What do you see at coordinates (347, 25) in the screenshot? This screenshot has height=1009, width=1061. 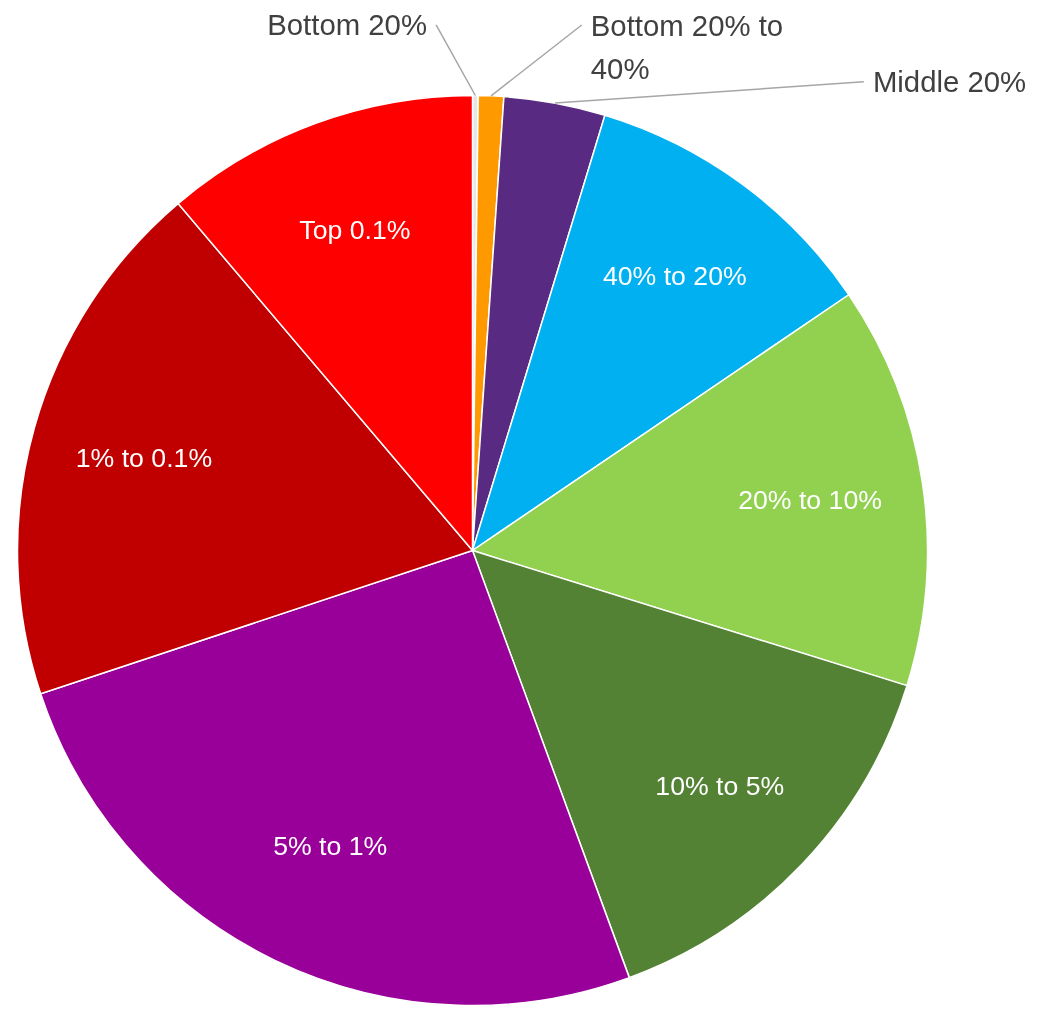 I see `slice-label: Bottom 20%` at bounding box center [347, 25].